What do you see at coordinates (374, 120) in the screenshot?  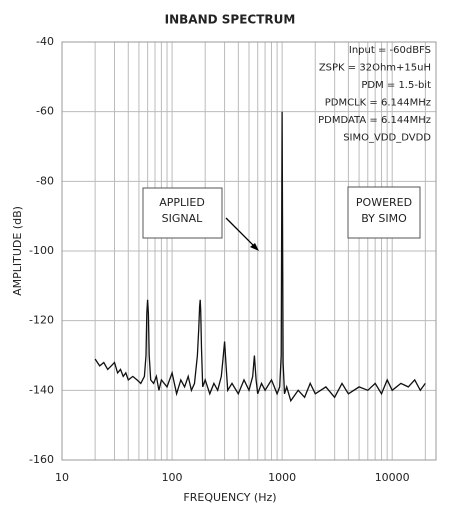 I see `condition-text: PDMDATA = 6.144MHz` at bounding box center [374, 120].